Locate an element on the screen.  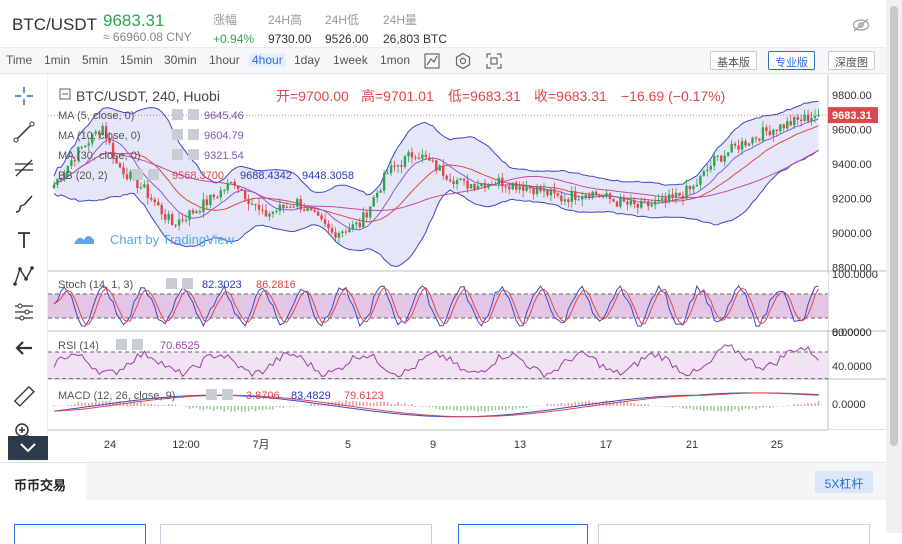
time-tick-label: 13 is located at coordinates (520, 445).